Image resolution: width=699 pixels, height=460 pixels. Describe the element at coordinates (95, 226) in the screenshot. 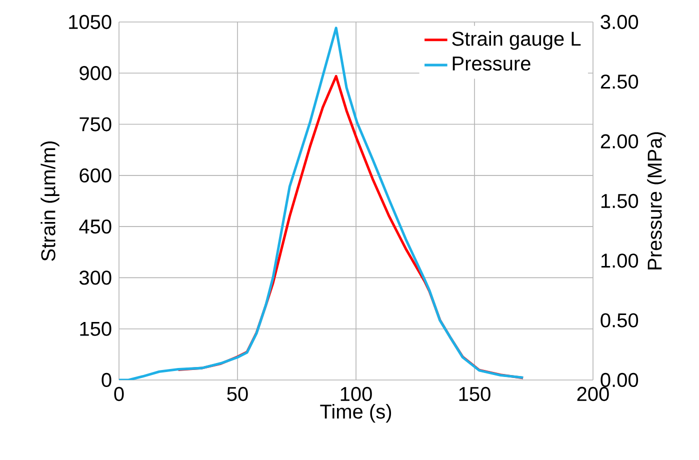

I see `y-tick-label: 450` at that location.